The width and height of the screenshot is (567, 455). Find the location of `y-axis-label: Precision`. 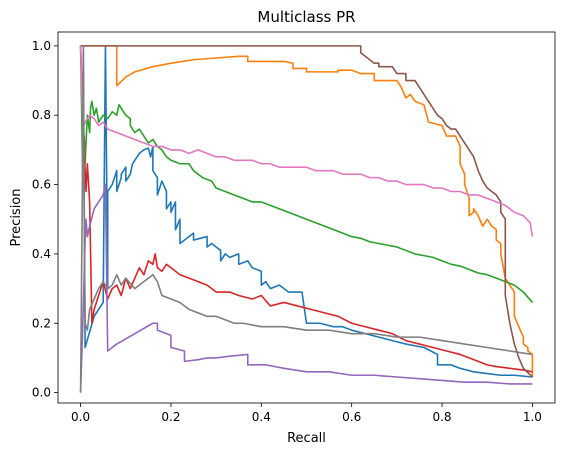

y-axis-label: Precision is located at coordinates (16, 217).